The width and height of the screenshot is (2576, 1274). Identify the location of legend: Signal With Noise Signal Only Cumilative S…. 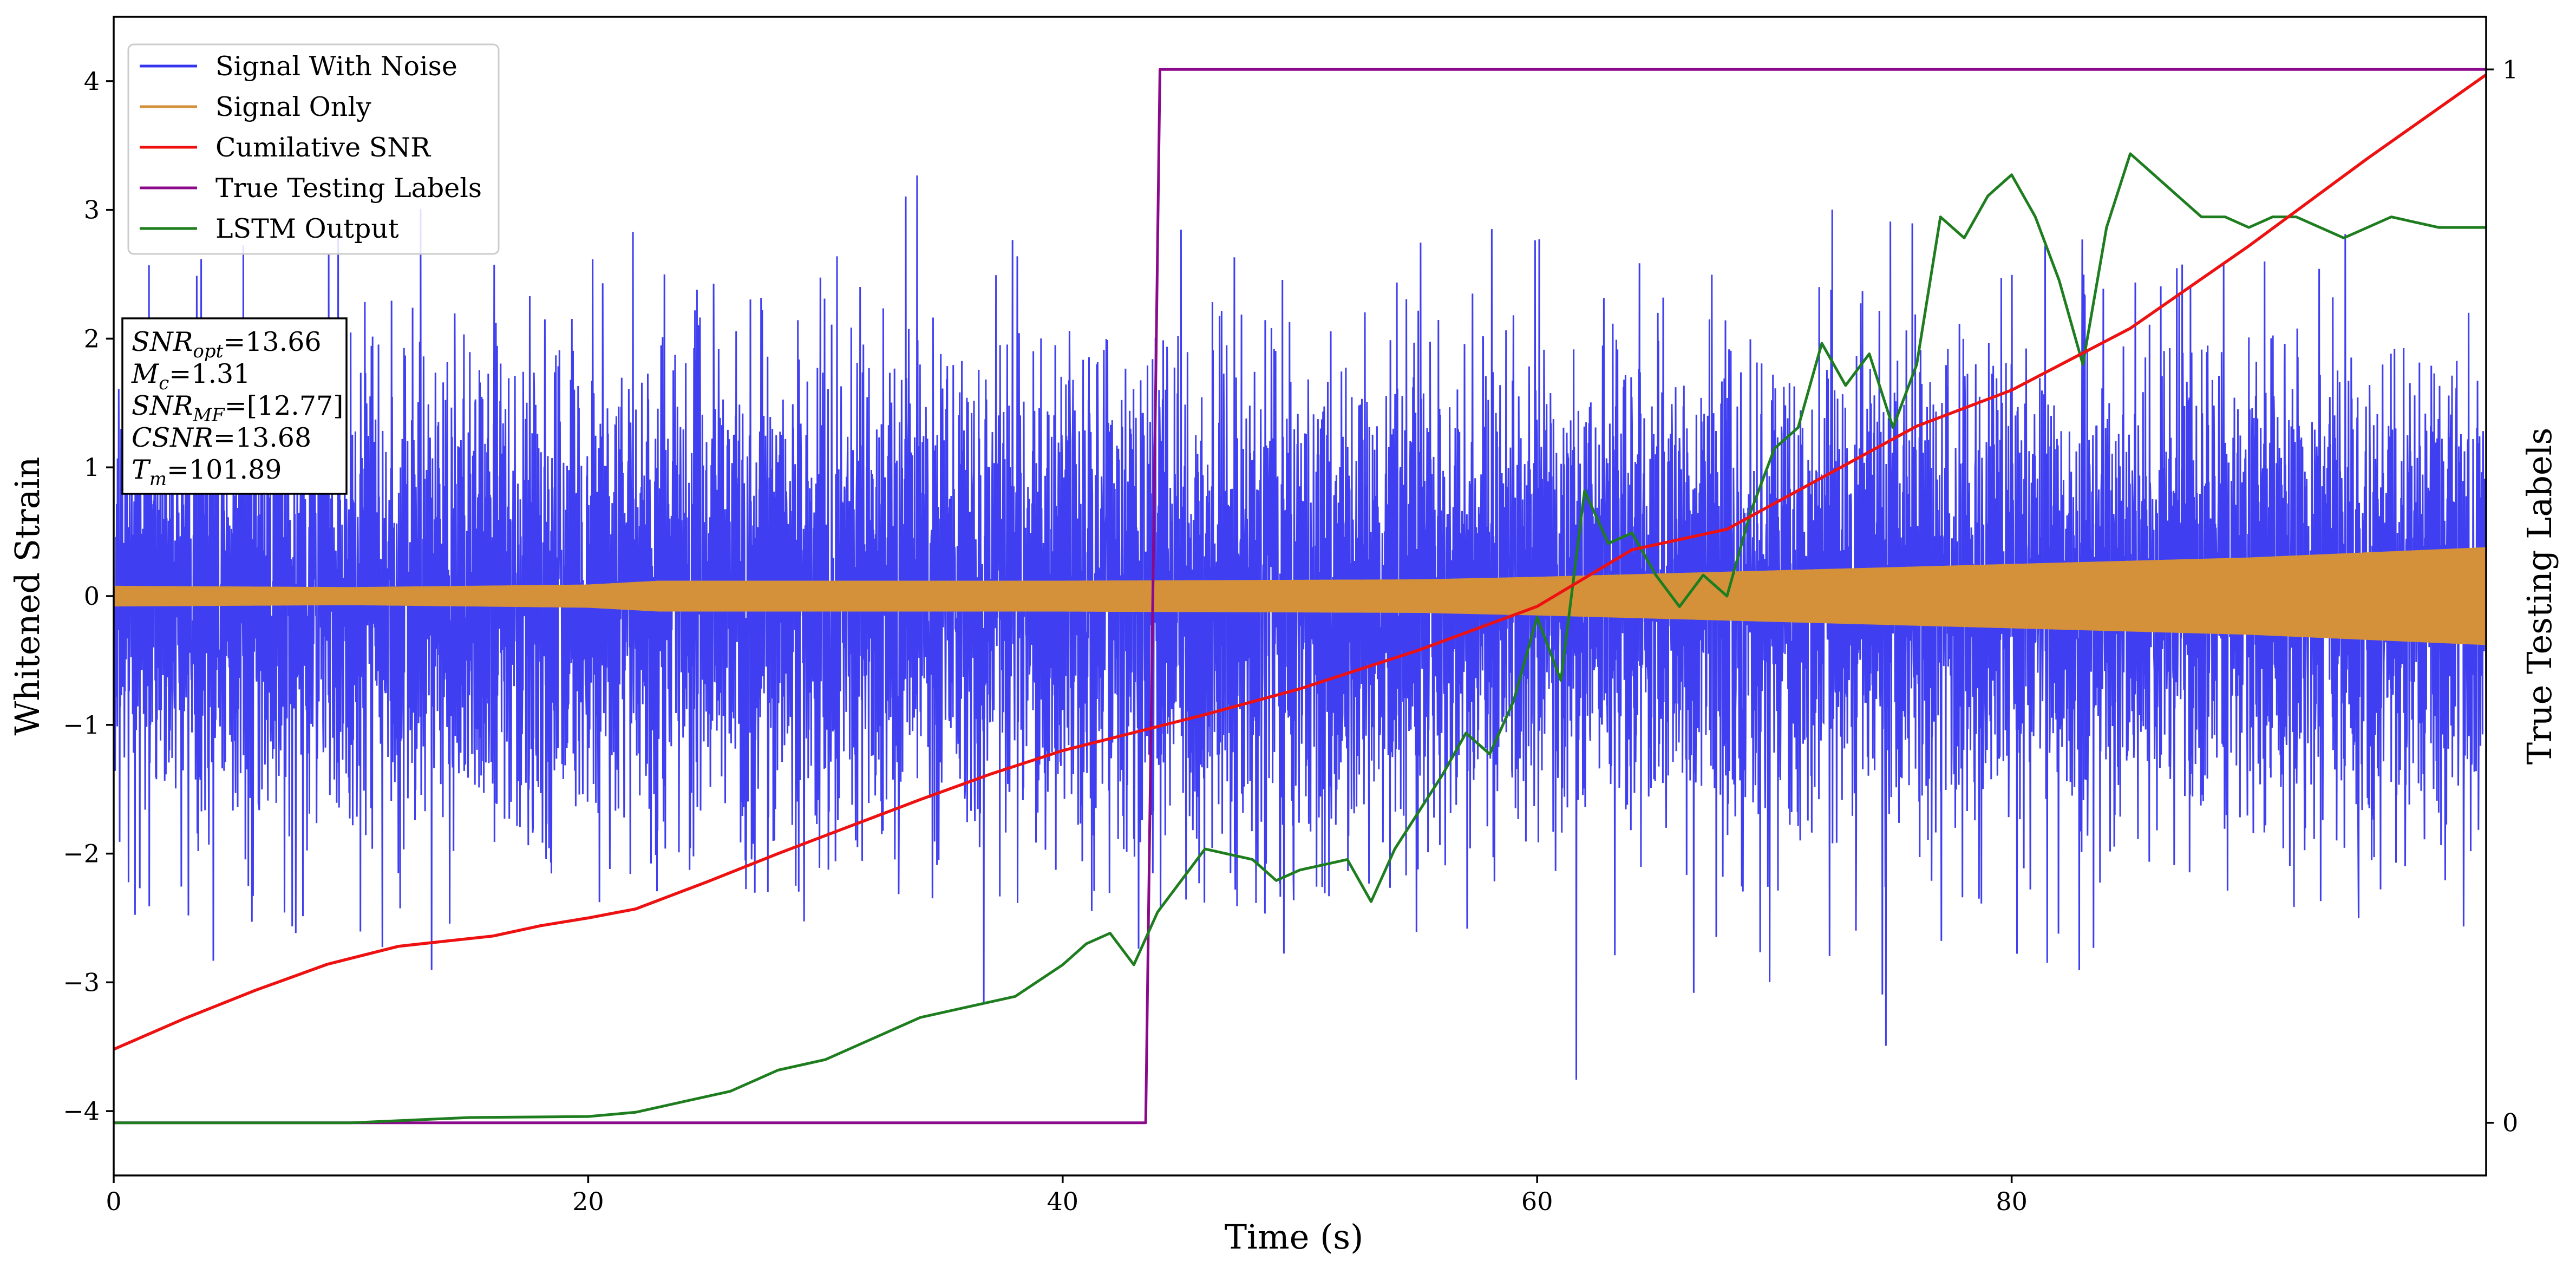
(313, 149).